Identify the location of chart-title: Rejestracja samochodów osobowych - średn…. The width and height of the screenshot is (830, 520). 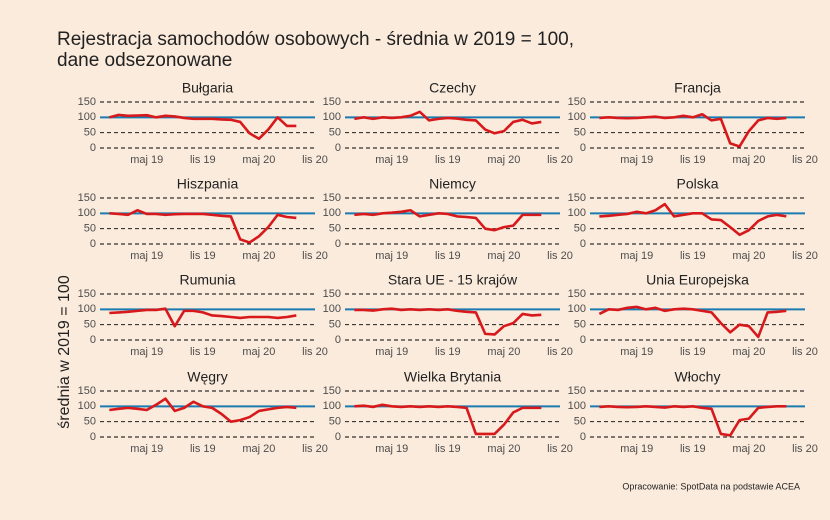
(315, 39).